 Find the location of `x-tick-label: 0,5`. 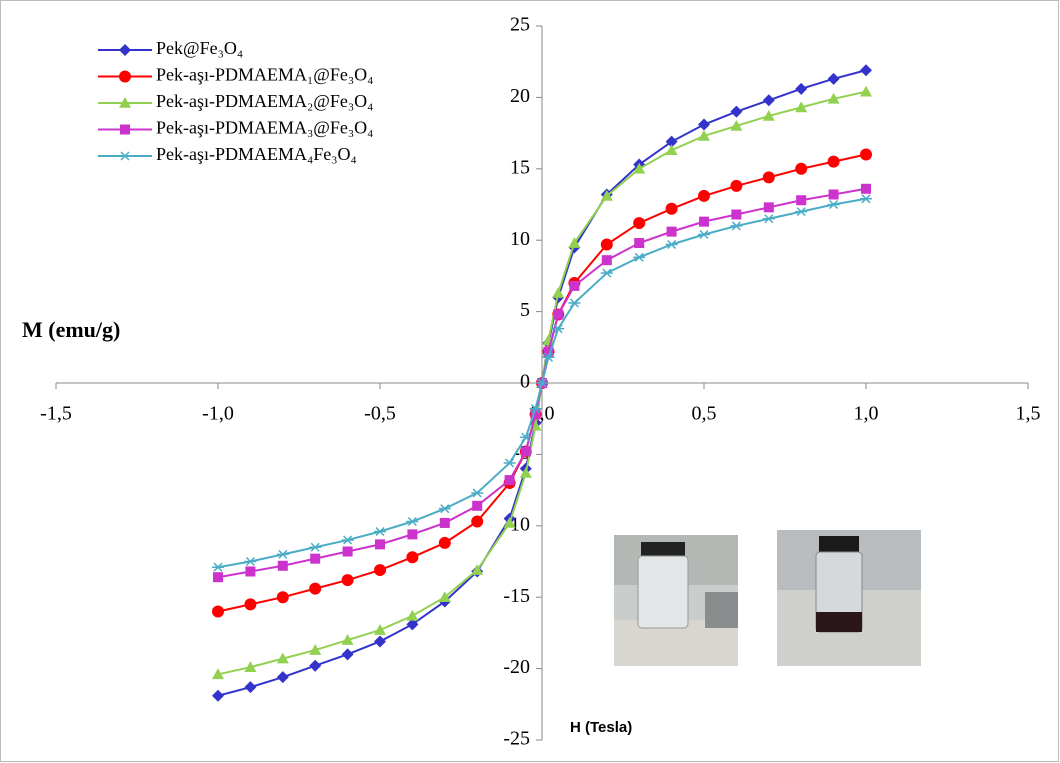

x-tick-label: 0,5 is located at coordinates (704, 414).